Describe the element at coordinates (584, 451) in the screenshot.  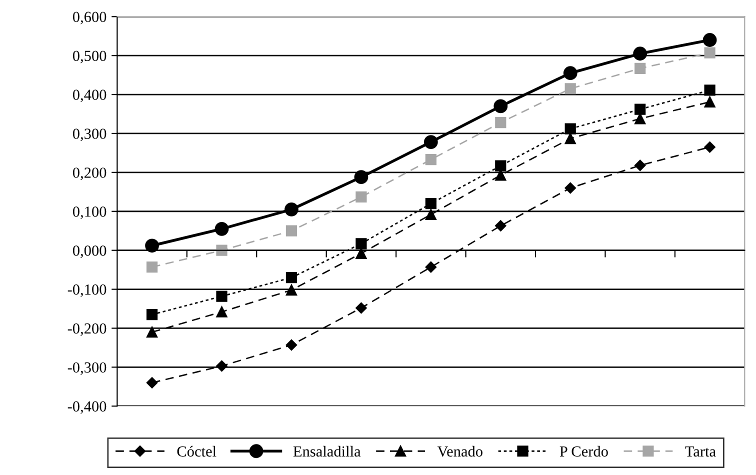
I see `legend-label: P Cerdo` at that location.